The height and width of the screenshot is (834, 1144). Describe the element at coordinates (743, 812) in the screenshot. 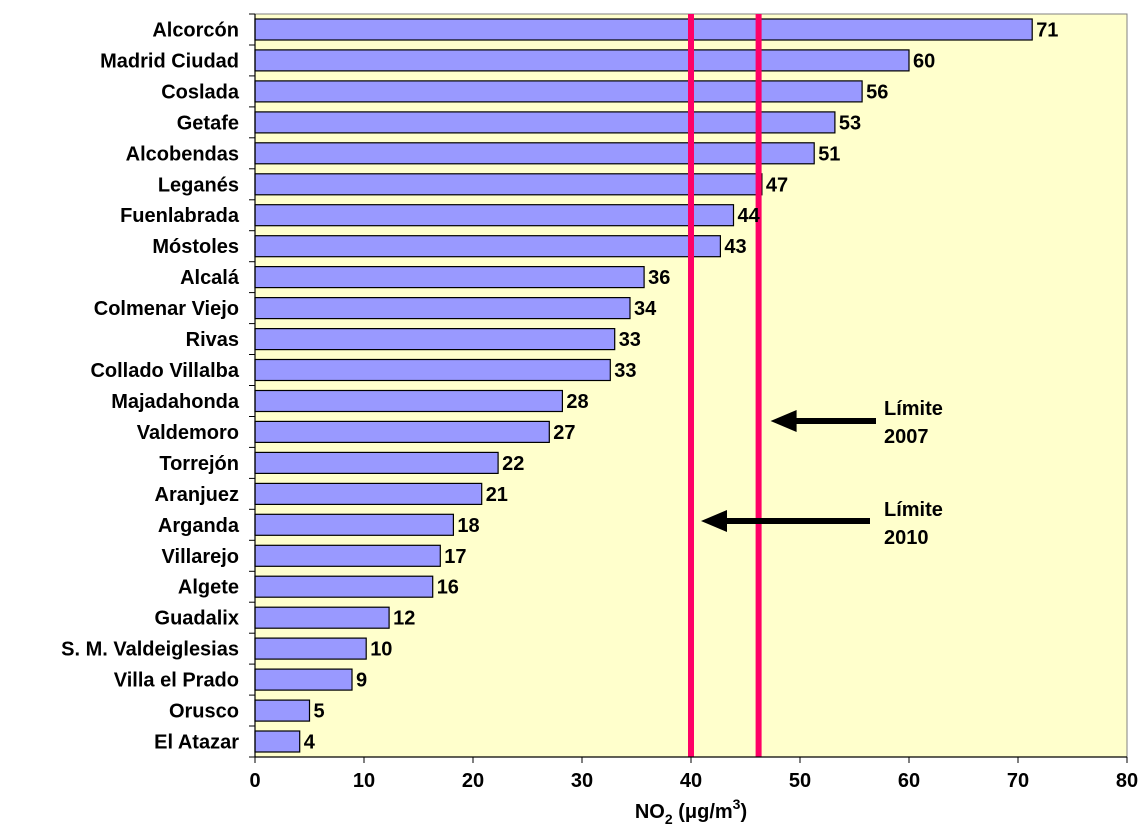

I see `x-axis-title-close: )` at that location.